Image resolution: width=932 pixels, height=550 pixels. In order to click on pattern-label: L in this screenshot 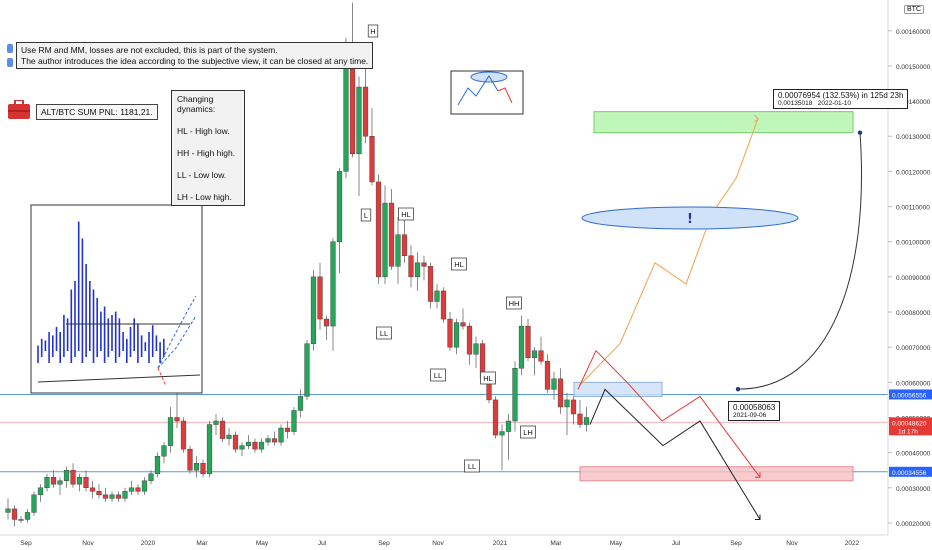, I will do `click(366, 215)`.